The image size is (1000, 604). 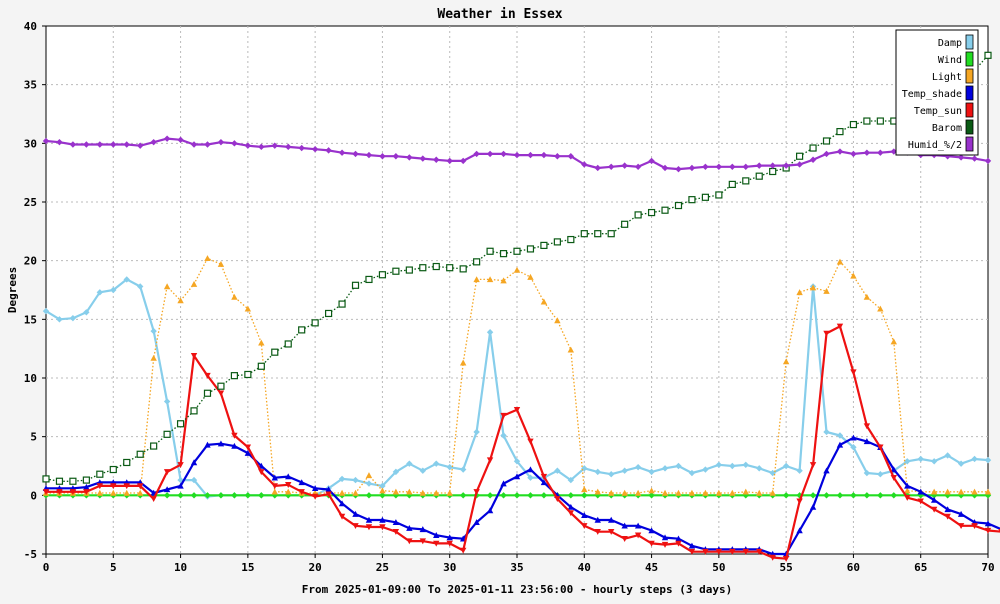 What do you see at coordinates (180, 567) in the screenshot?
I see `x-tick-label: 10` at bounding box center [180, 567].